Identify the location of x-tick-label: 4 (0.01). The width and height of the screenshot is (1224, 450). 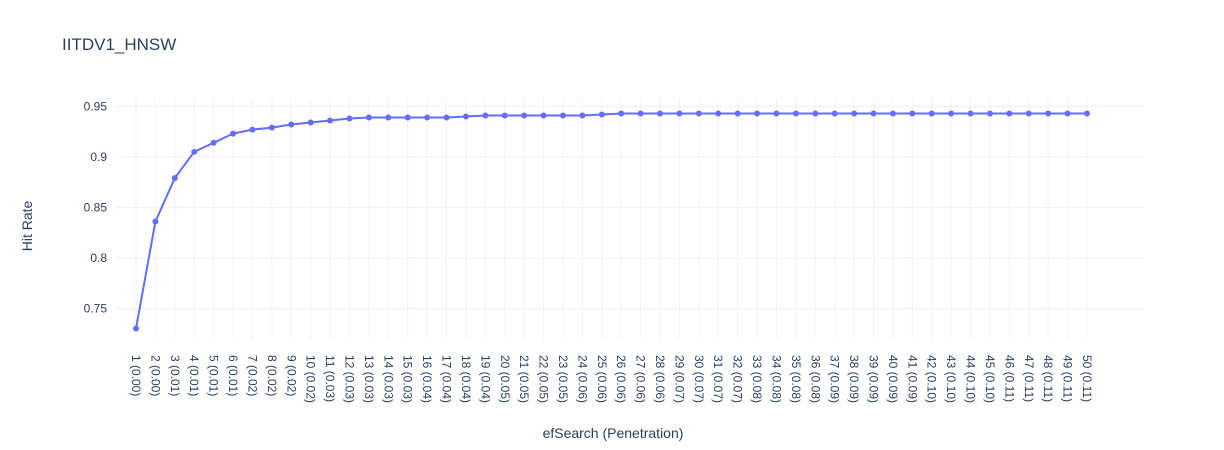
(194, 375).